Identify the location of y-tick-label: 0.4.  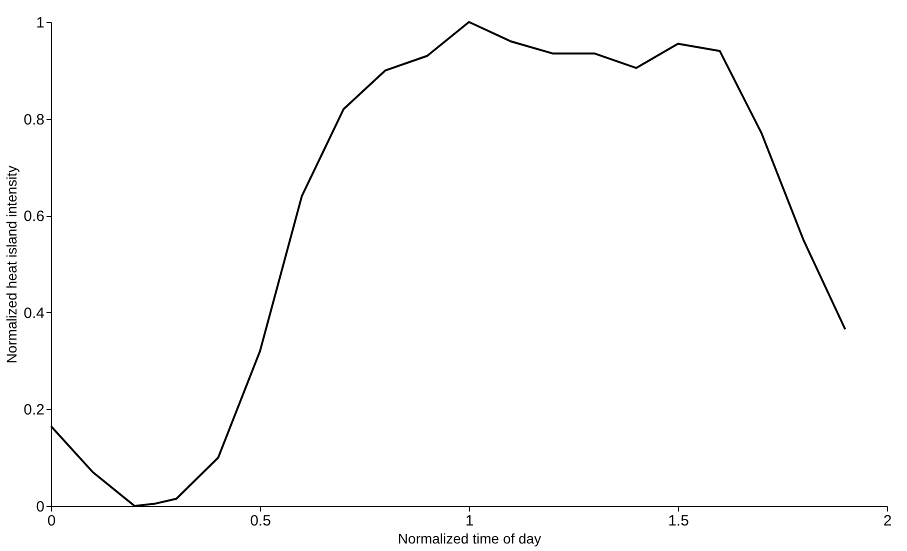
(34, 313).